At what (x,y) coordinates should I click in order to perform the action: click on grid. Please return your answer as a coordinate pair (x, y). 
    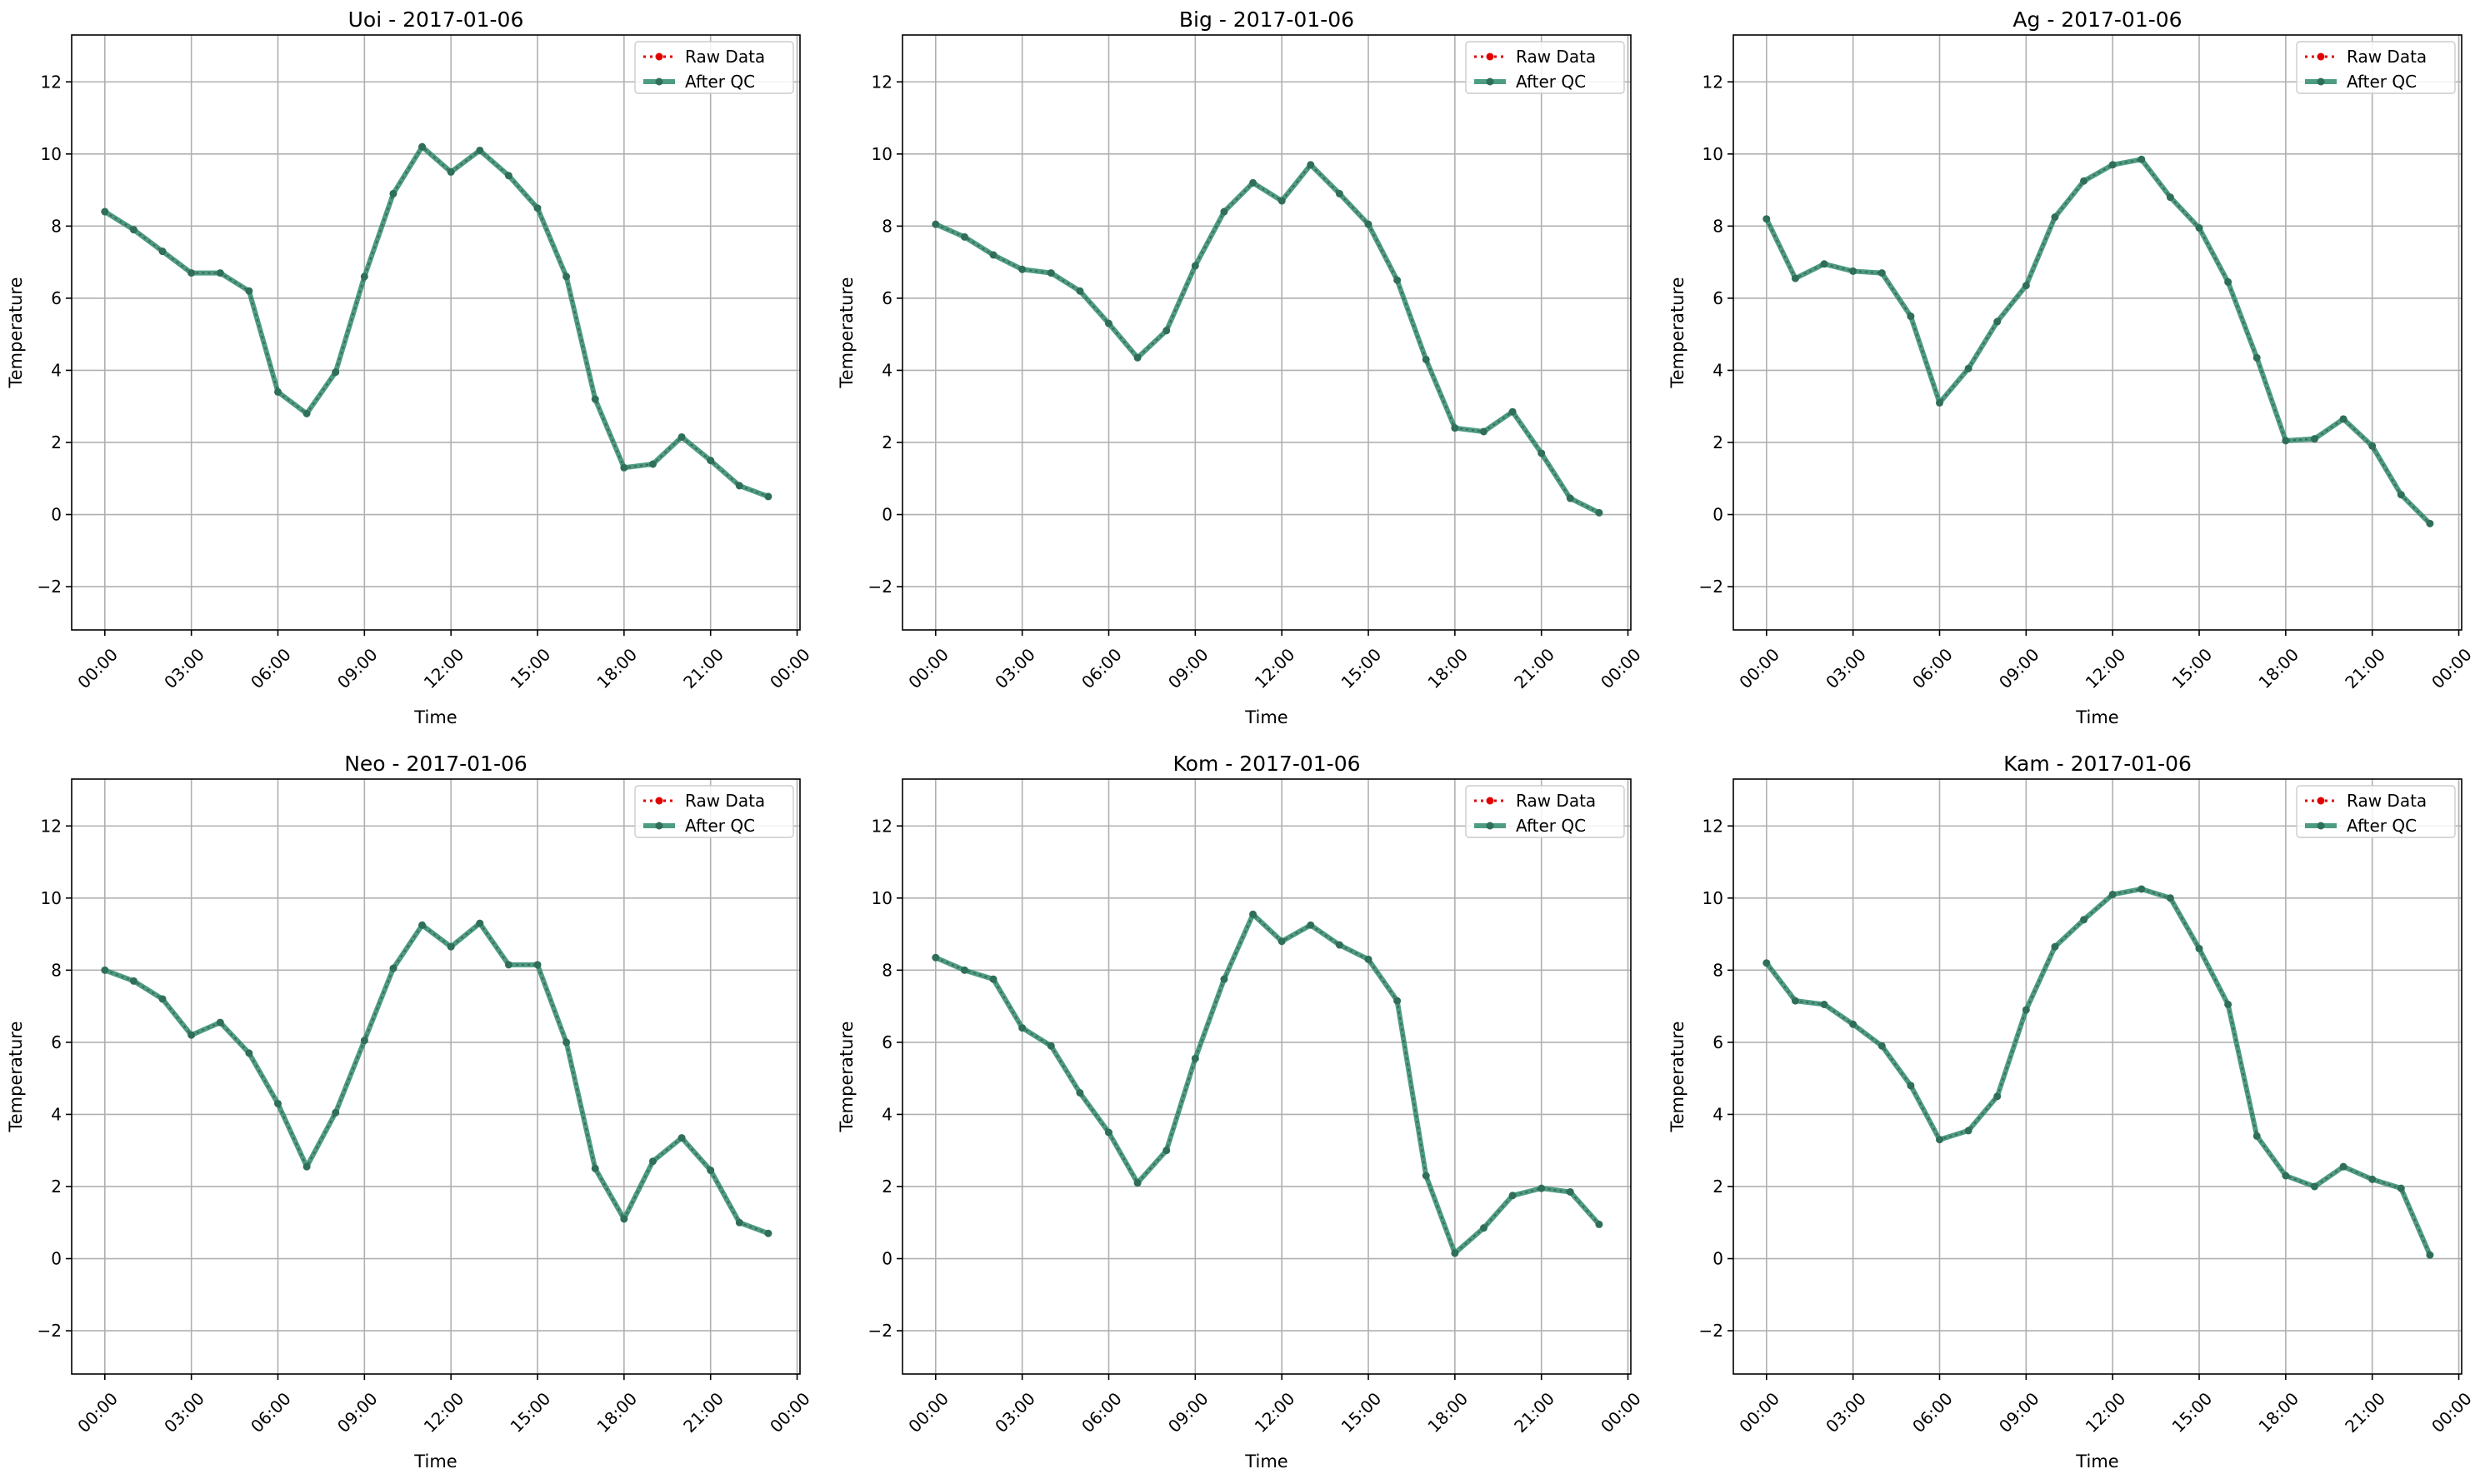
    Looking at the image, I should click on (2097, 332).